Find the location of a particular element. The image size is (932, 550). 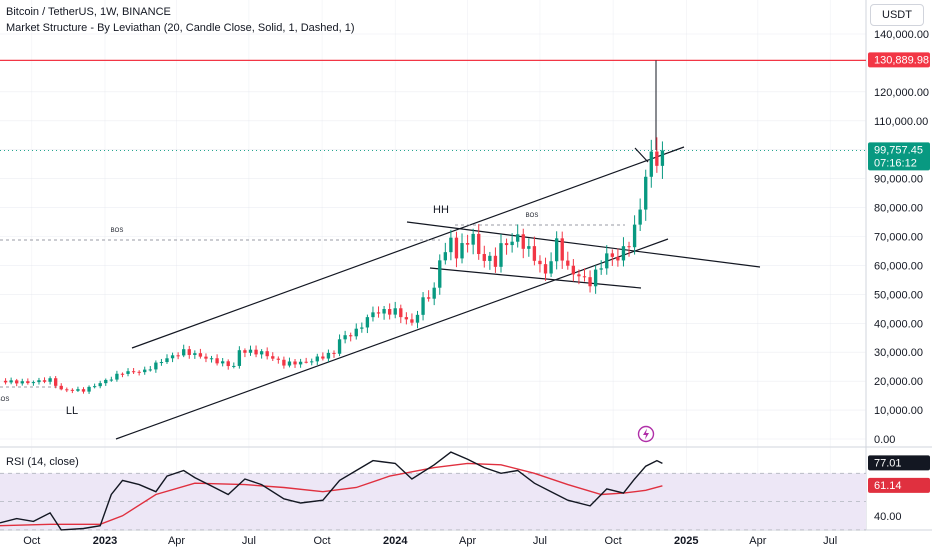

rsi-line is located at coordinates (331, 491).